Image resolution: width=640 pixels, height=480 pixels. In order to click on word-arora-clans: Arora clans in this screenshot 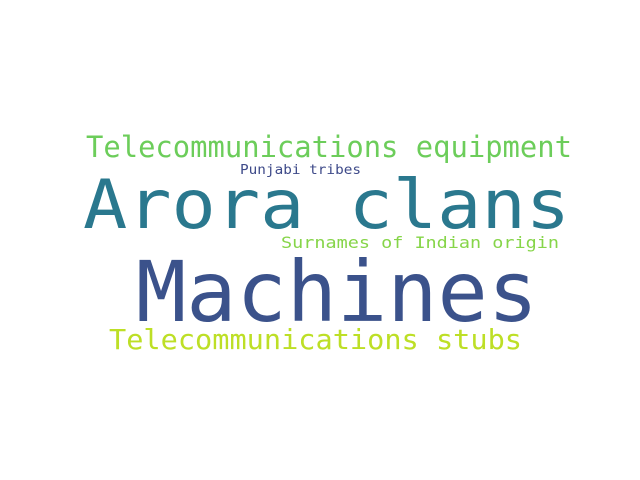, I will do `click(327, 205)`.